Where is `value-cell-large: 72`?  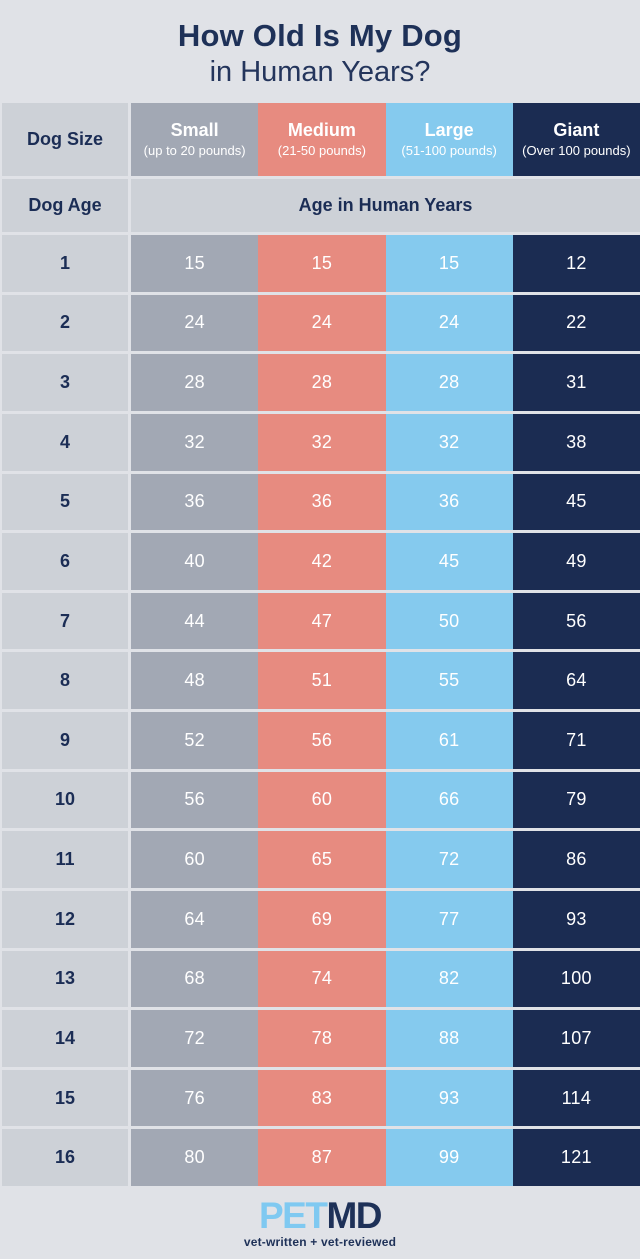 value-cell-large: 72 is located at coordinates (449, 859).